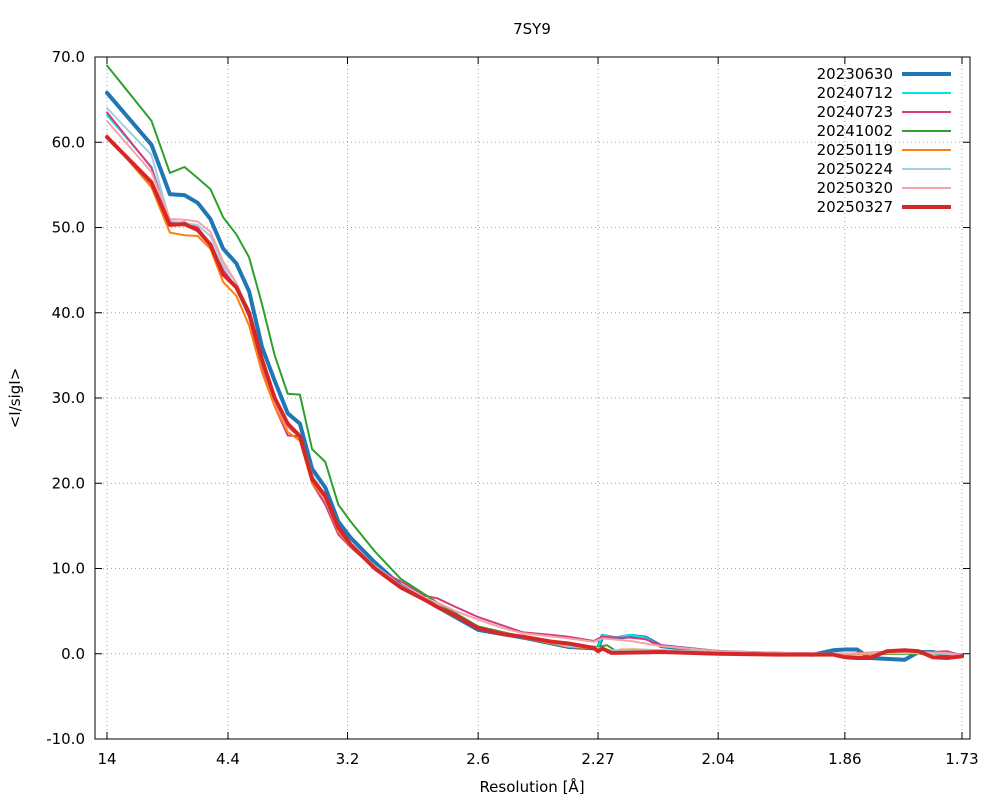 Image resolution: width=1000 pixels, height=800 pixels. Describe the element at coordinates (478, 759) in the screenshot. I see `x-tick-label: 2.6` at that location.